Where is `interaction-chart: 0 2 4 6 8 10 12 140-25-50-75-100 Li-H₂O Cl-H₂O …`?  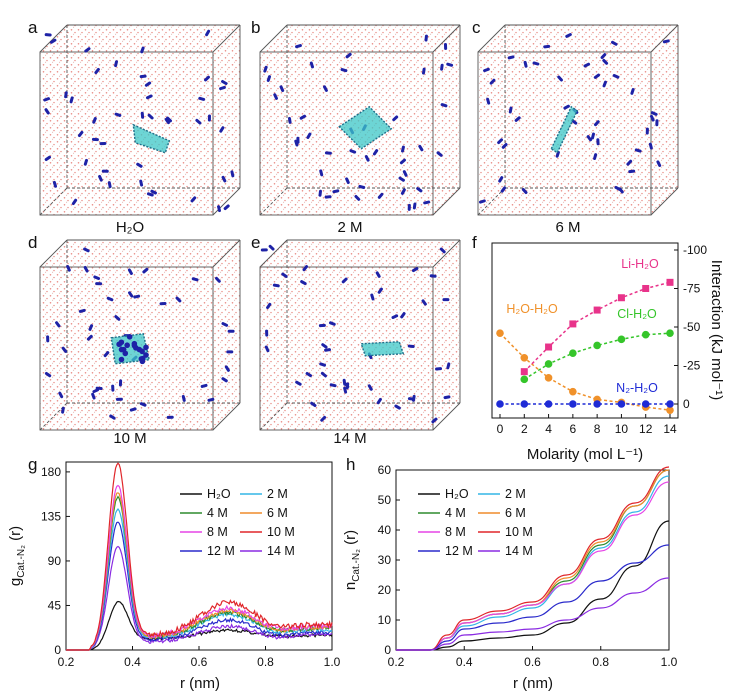
interaction-chart: 0 2 4 6 8 10 12 140-25-50-75-100 Li-H₂O Cl-H₂O … is located at coordinates (608, 352).